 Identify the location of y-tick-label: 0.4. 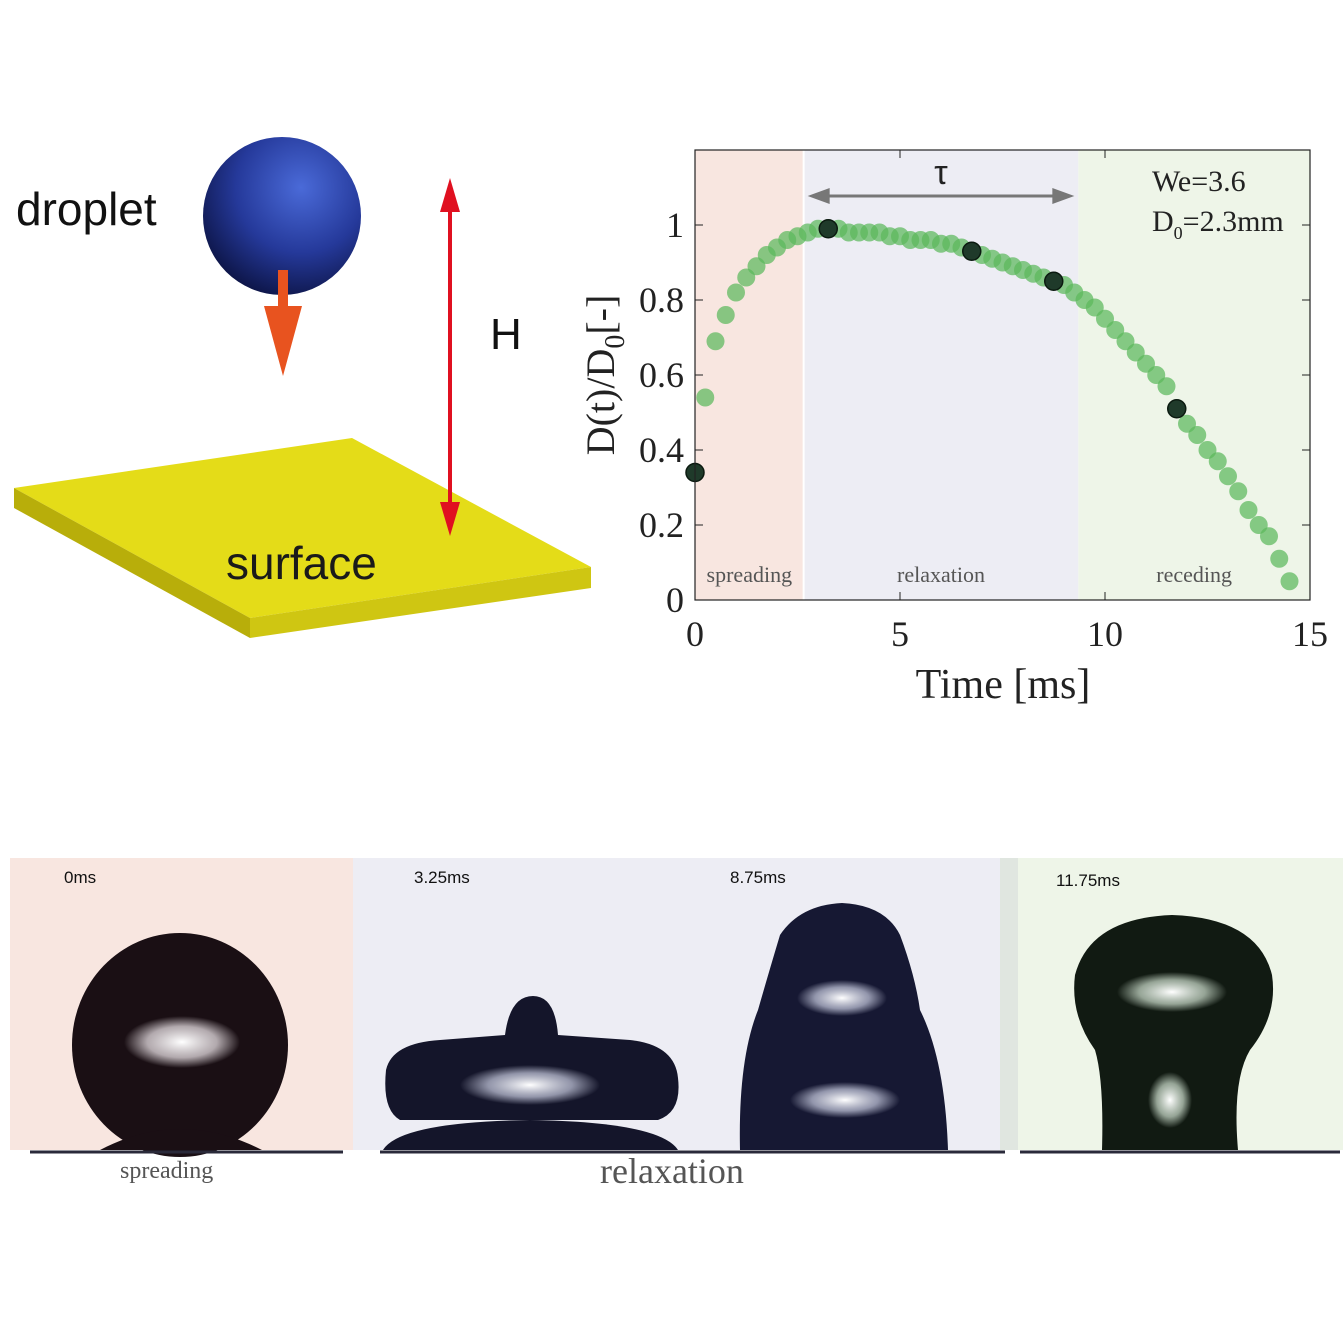
(661, 450).